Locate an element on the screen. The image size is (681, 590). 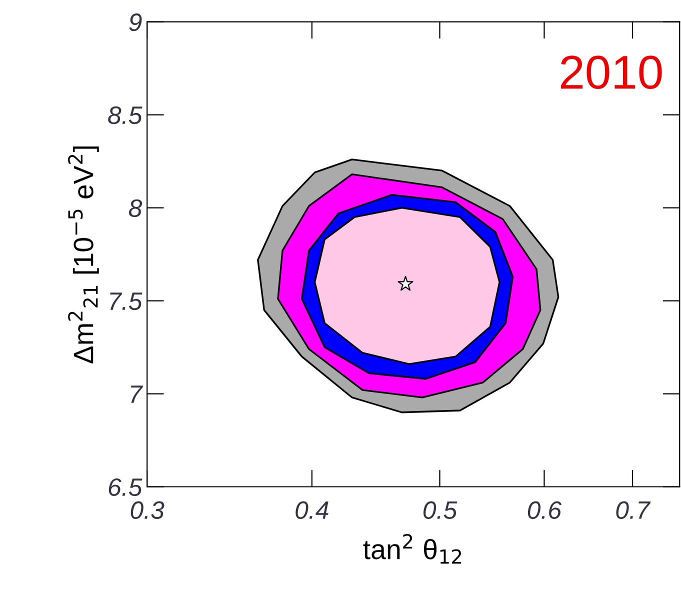
x-tick-label: 0.6 is located at coordinates (545, 510).